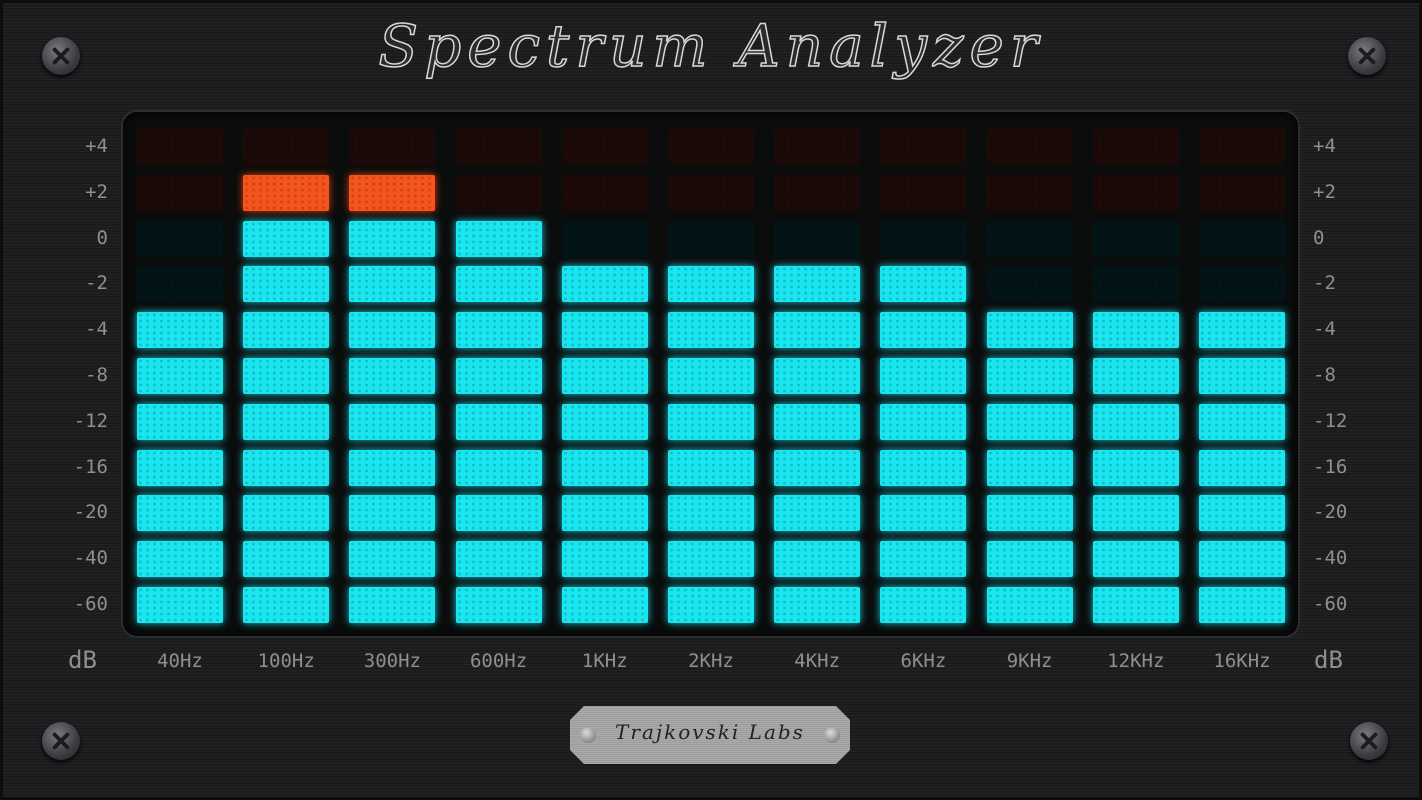  I want to click on db-scale-label-right: -4, so click(1324, 329).